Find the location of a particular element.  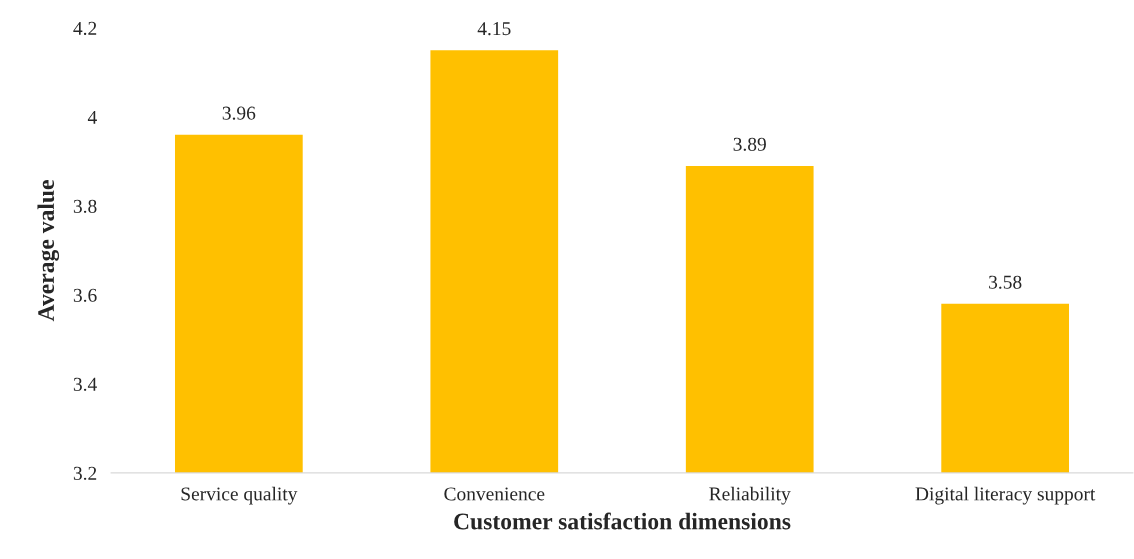

data-label: 4.15 is located at coordinates (494, 29).